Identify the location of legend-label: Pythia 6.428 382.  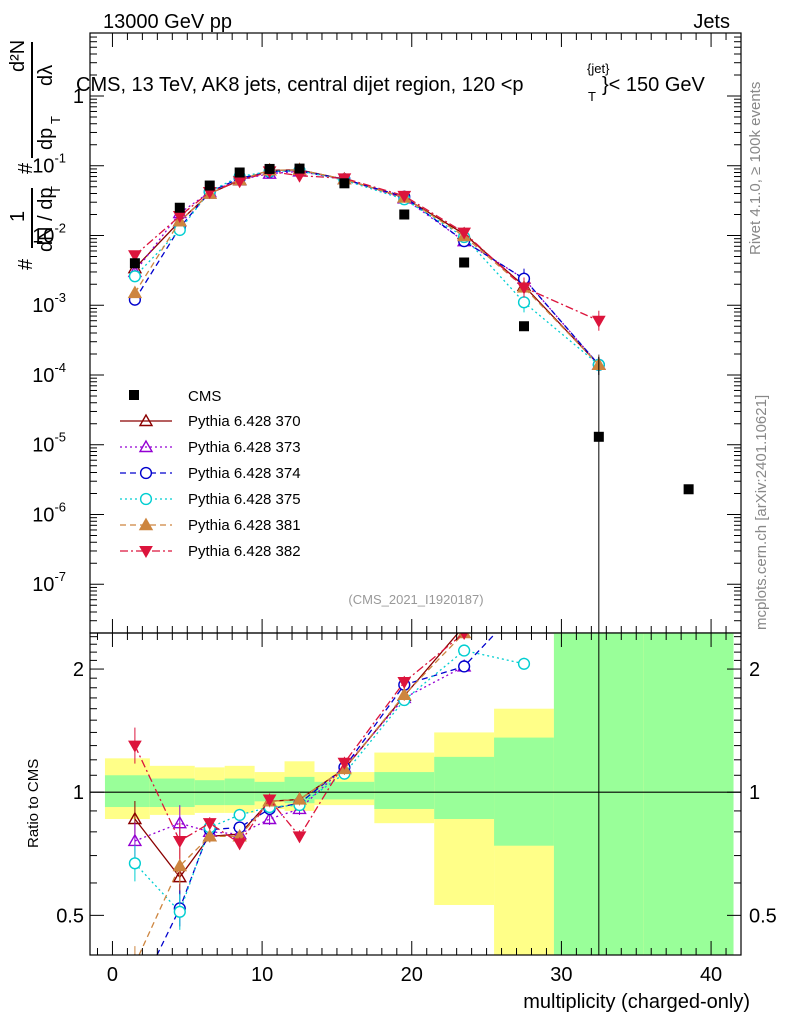
(244, 551).